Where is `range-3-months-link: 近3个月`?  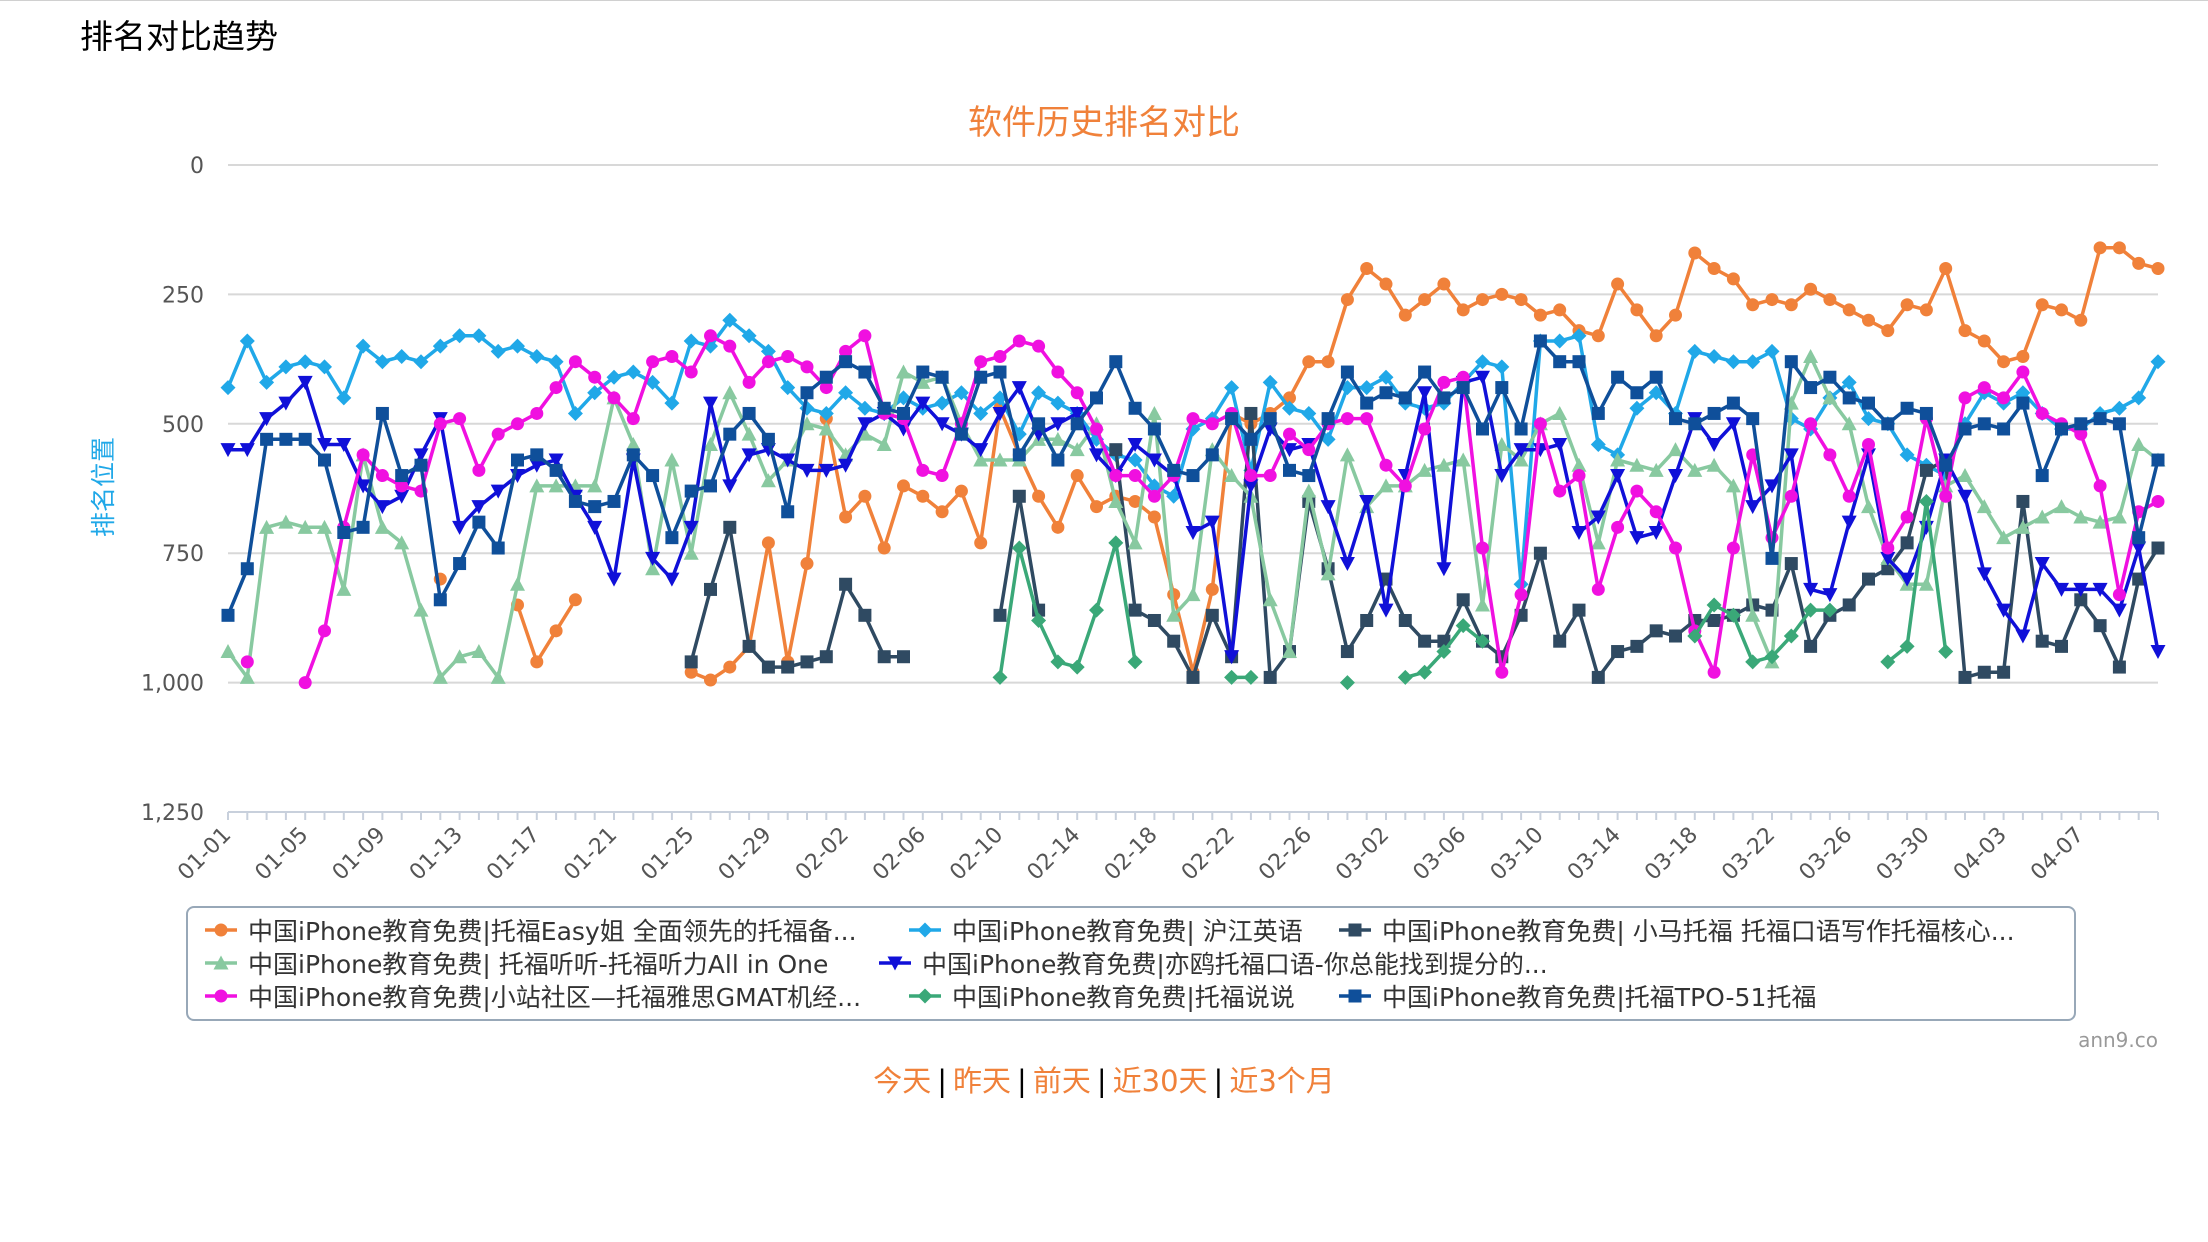
range-3-months-link: 近3个月 is located at coordinates (1282, 1081).